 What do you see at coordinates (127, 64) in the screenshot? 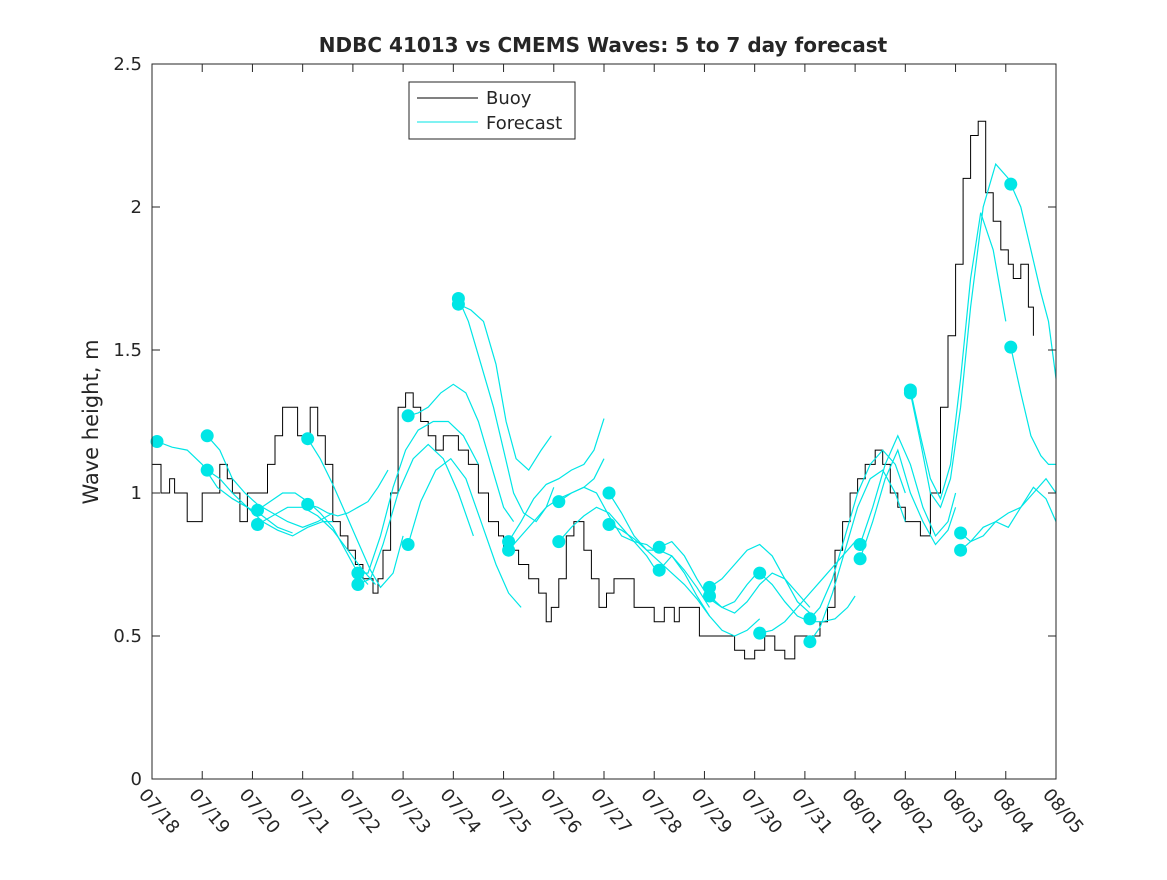
I see `y-tick-label: 2.5` at bounding box center [127, 64].